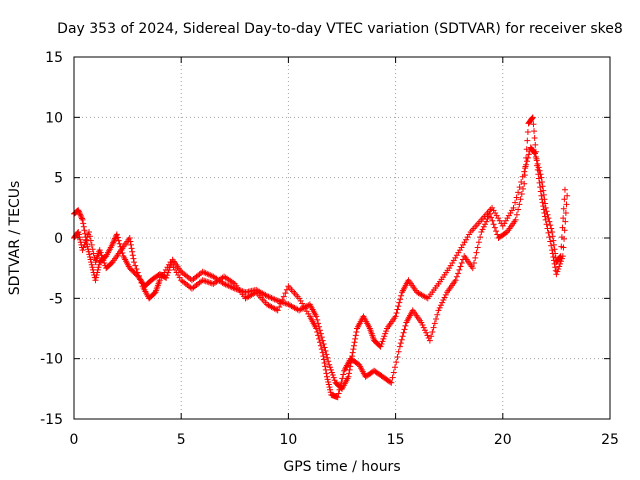 The height and width of the screenshot is (480, 640). Describe the element at coordinates (15, 238) in the screenshot. I see `y-axis-label: SDTVAR / TECUs` at that location.